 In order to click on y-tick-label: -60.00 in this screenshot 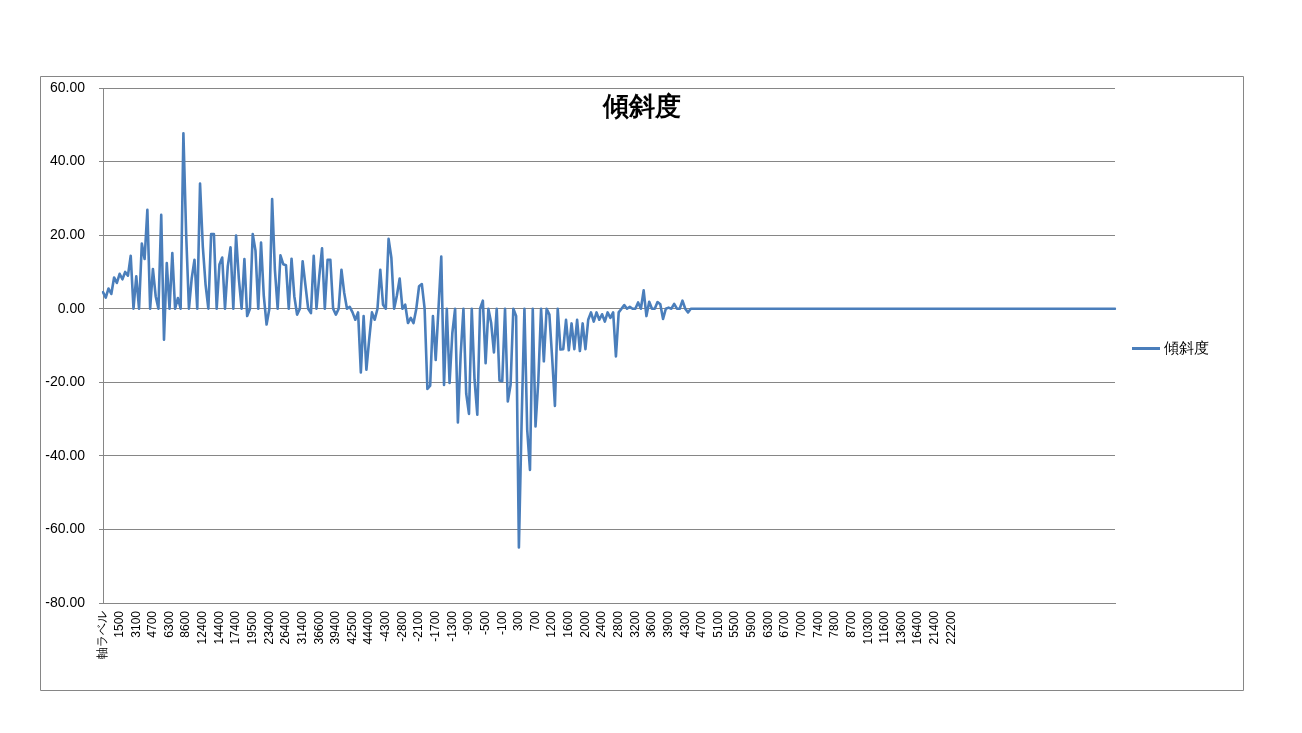, I will do `click(65, 528)`.